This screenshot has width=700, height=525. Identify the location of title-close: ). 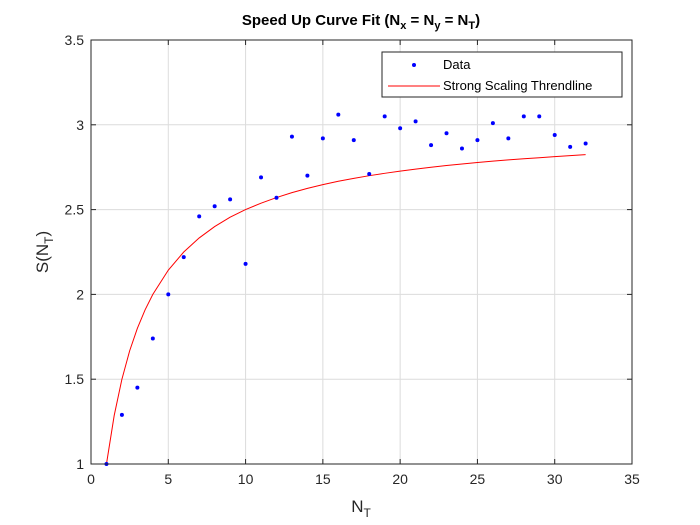
(477, 20).